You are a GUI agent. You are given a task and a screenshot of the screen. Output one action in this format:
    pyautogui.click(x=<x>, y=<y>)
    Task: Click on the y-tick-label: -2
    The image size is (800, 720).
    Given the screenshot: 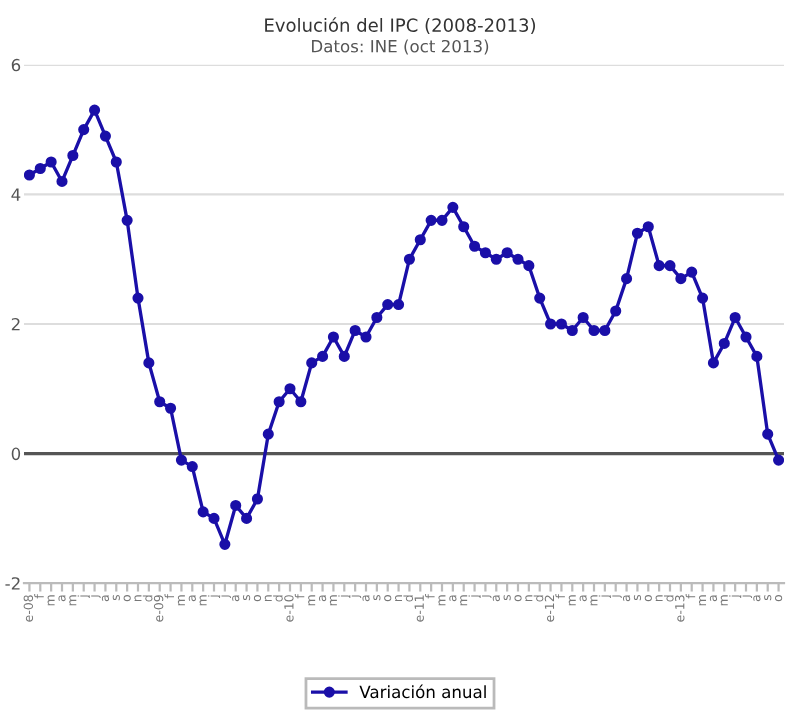 What is the action you would take?
    pyautogui.click(x=12, y=583)
    